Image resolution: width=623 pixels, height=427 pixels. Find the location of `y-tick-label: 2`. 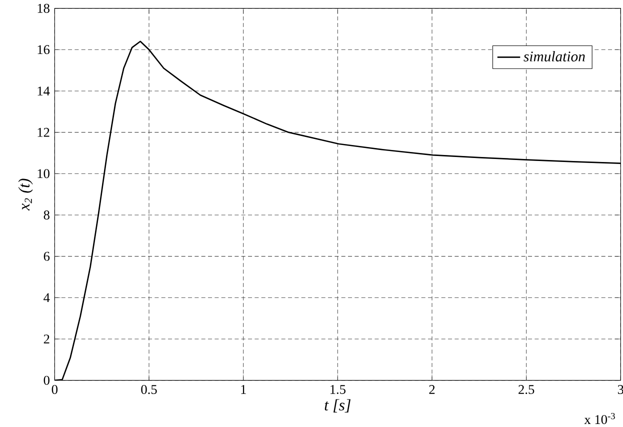

y-tick-label: 2 is located at coordinates (47, 339).